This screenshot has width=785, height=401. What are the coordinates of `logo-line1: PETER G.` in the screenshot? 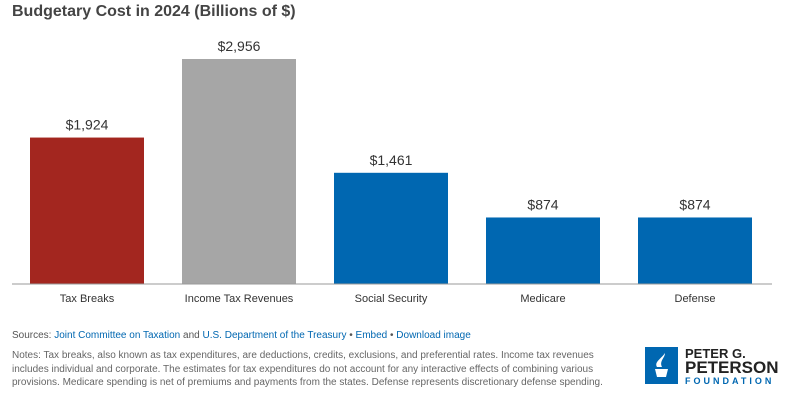 It's located at (715, 353).